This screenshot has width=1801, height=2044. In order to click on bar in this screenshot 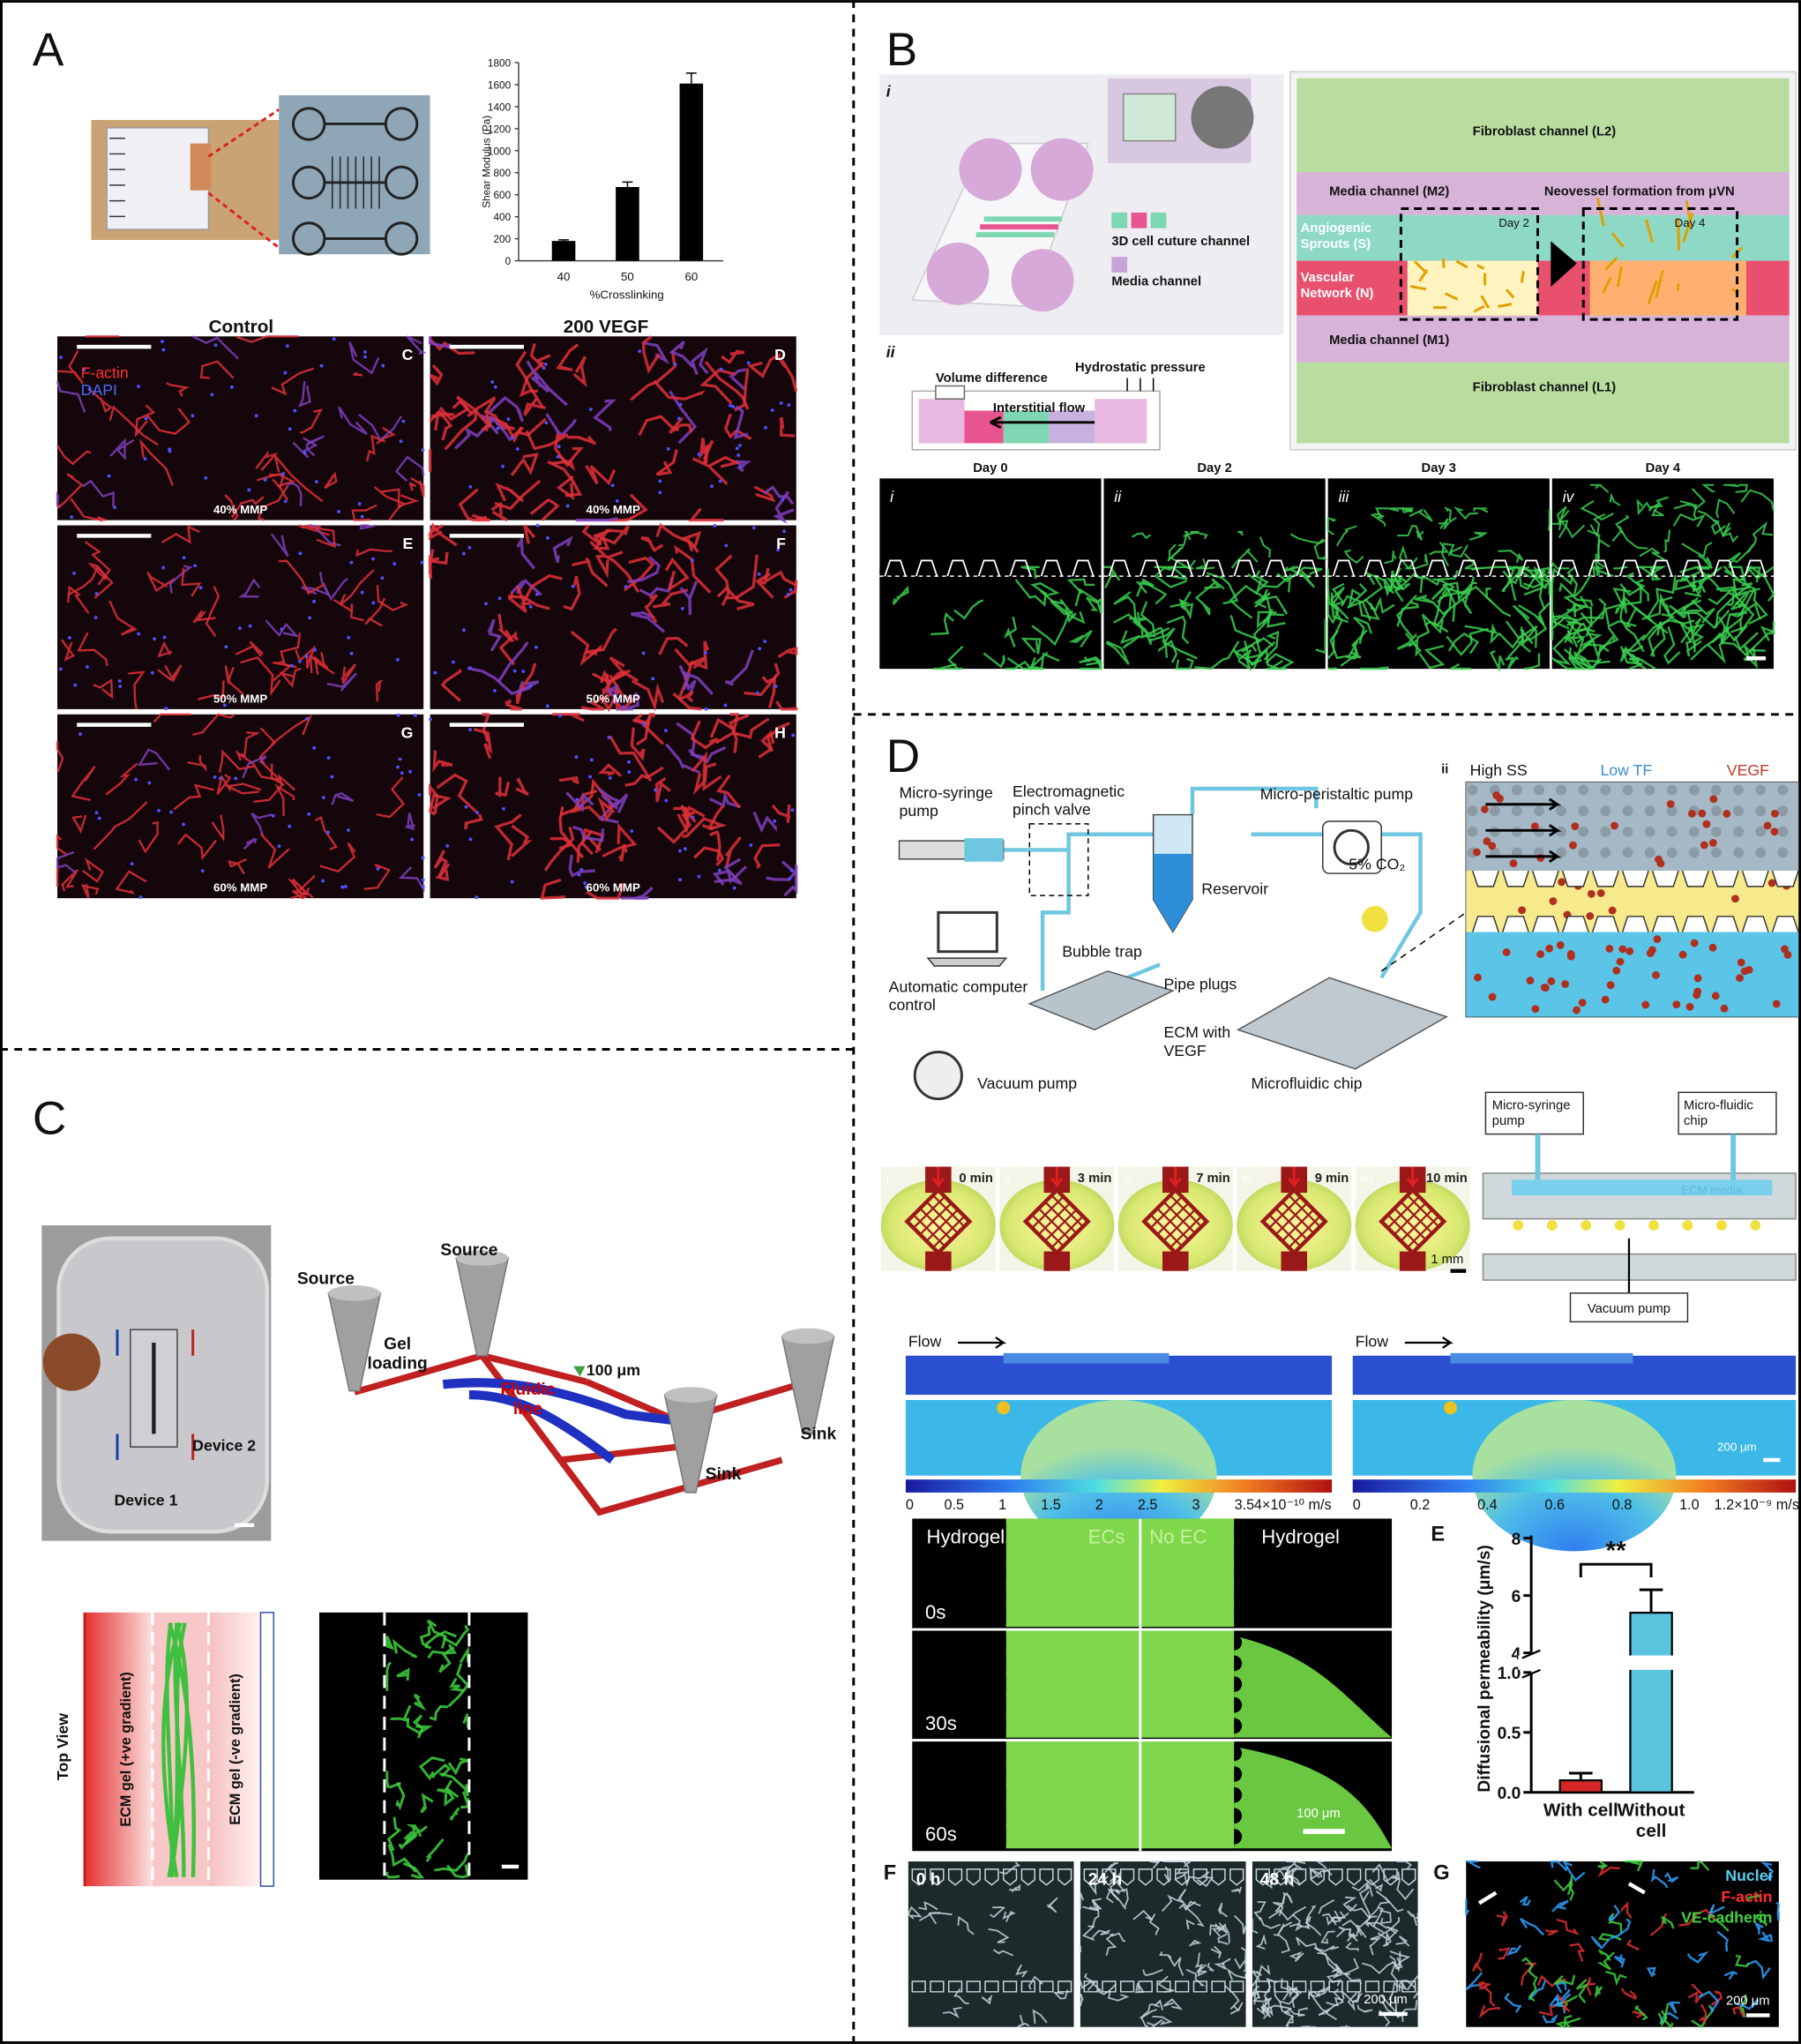, I will do `click(1581, 1786)`.